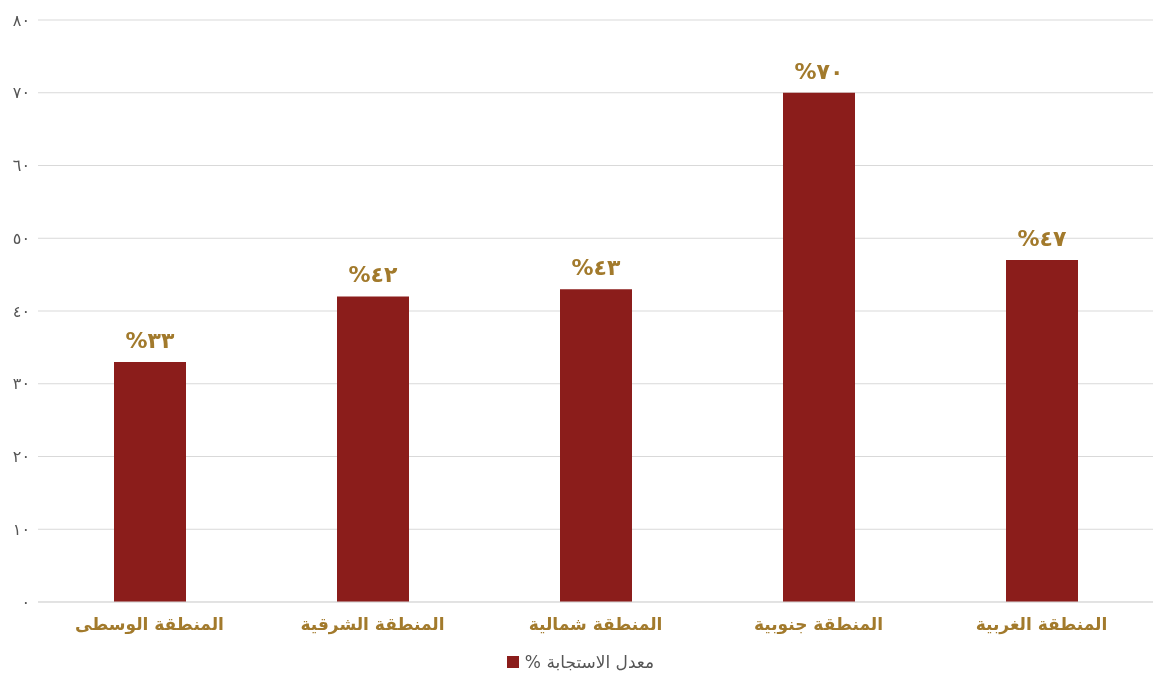 Image resolution: width=1171 pixels, height=684 pixels. I want to click on y-tick-label: ٧٠, so click(21, 93).